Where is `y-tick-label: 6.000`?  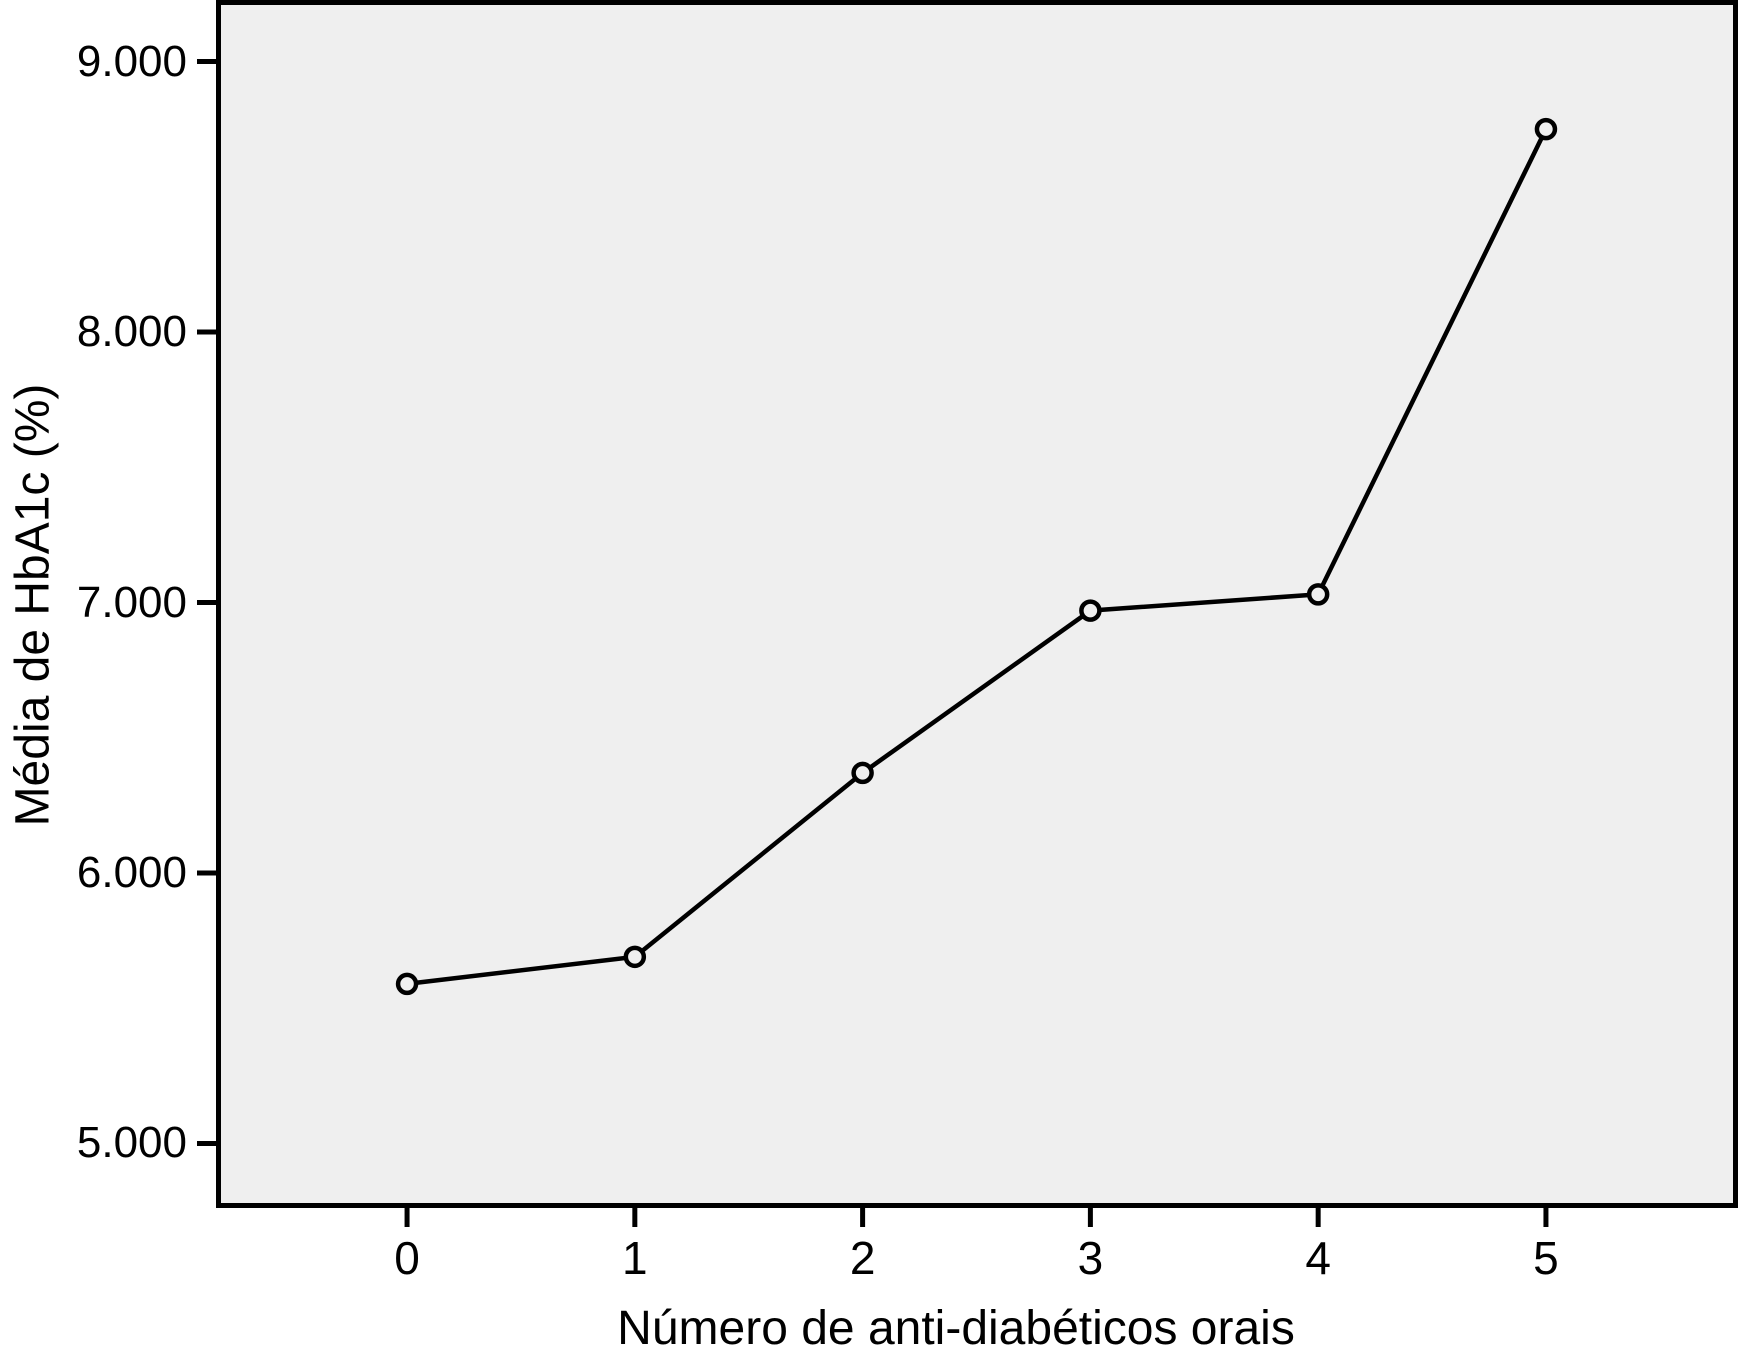 y-tick-label: 6.000 is located at coordinates (131, 872).